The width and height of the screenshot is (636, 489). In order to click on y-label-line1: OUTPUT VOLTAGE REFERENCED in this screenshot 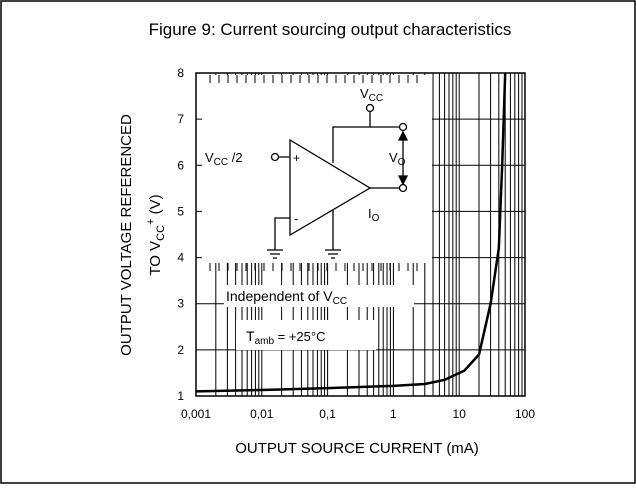, I will do `click(126, 235)`.